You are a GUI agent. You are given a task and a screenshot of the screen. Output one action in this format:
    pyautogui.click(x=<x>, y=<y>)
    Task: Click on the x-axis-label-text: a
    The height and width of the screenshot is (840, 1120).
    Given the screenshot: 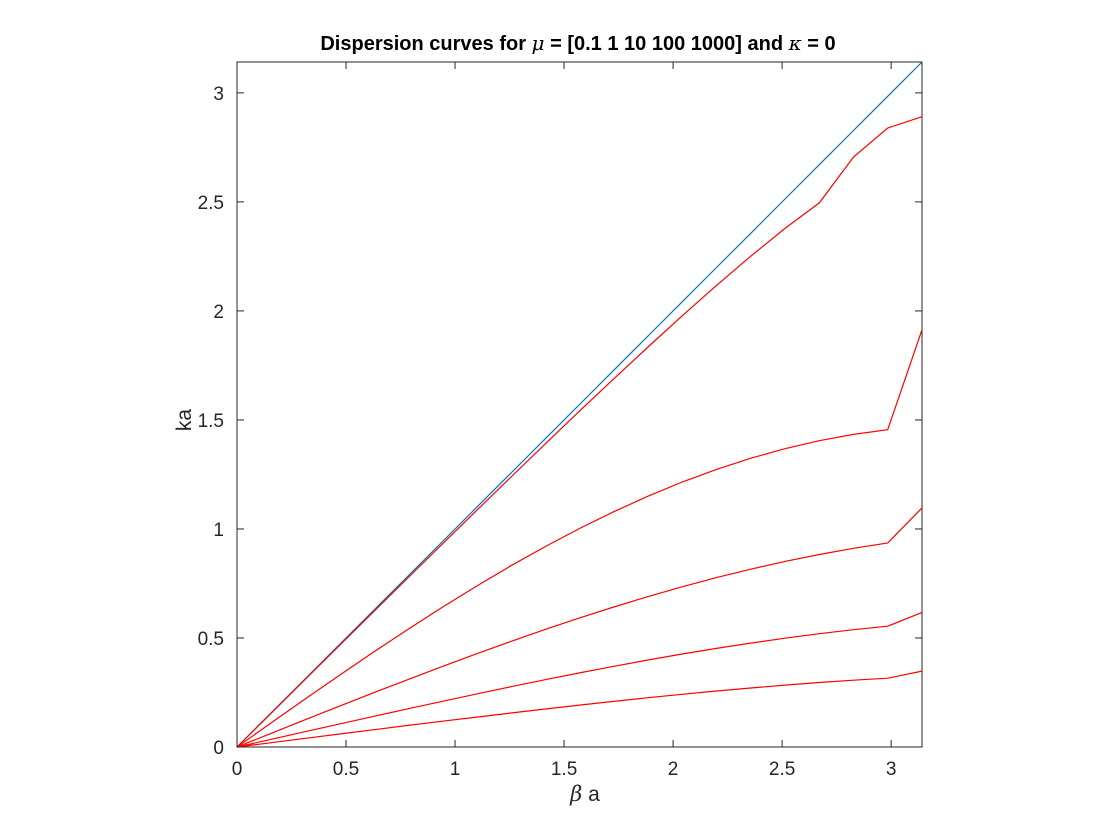 What is the action you would take?
    pyautogui.click(x=591, y=794)
    